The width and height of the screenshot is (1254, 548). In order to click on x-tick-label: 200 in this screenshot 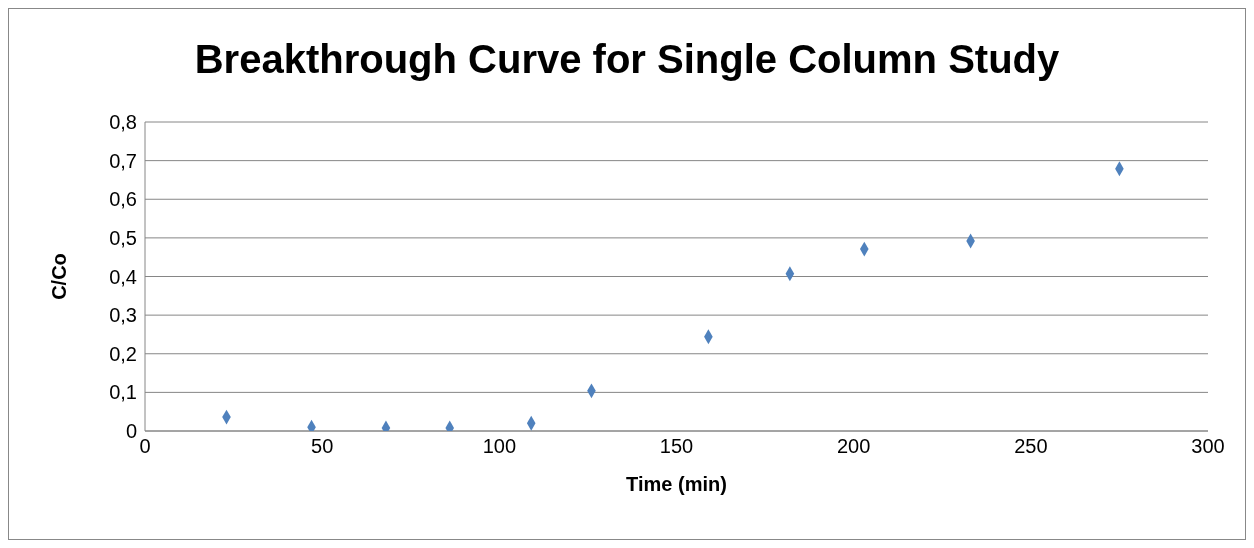, I will do `click(853, 446)`.